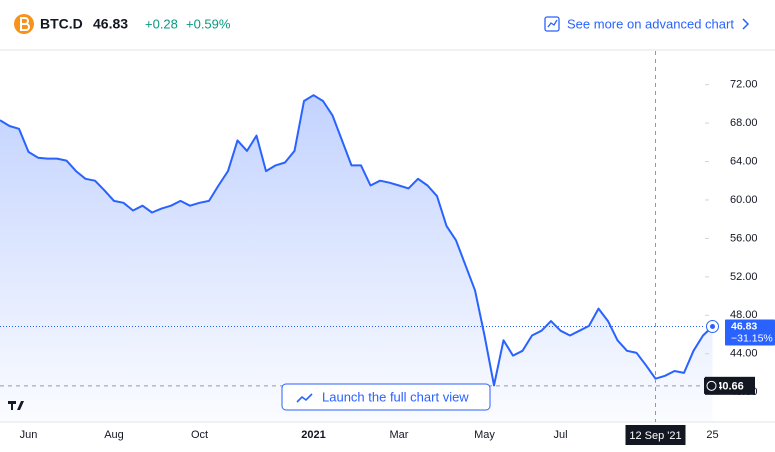 This screenshot has height=452, width=775. Describe the element at coordinates (752, 338) in the screenshot. I see `period-change: −31.15%` at that location.